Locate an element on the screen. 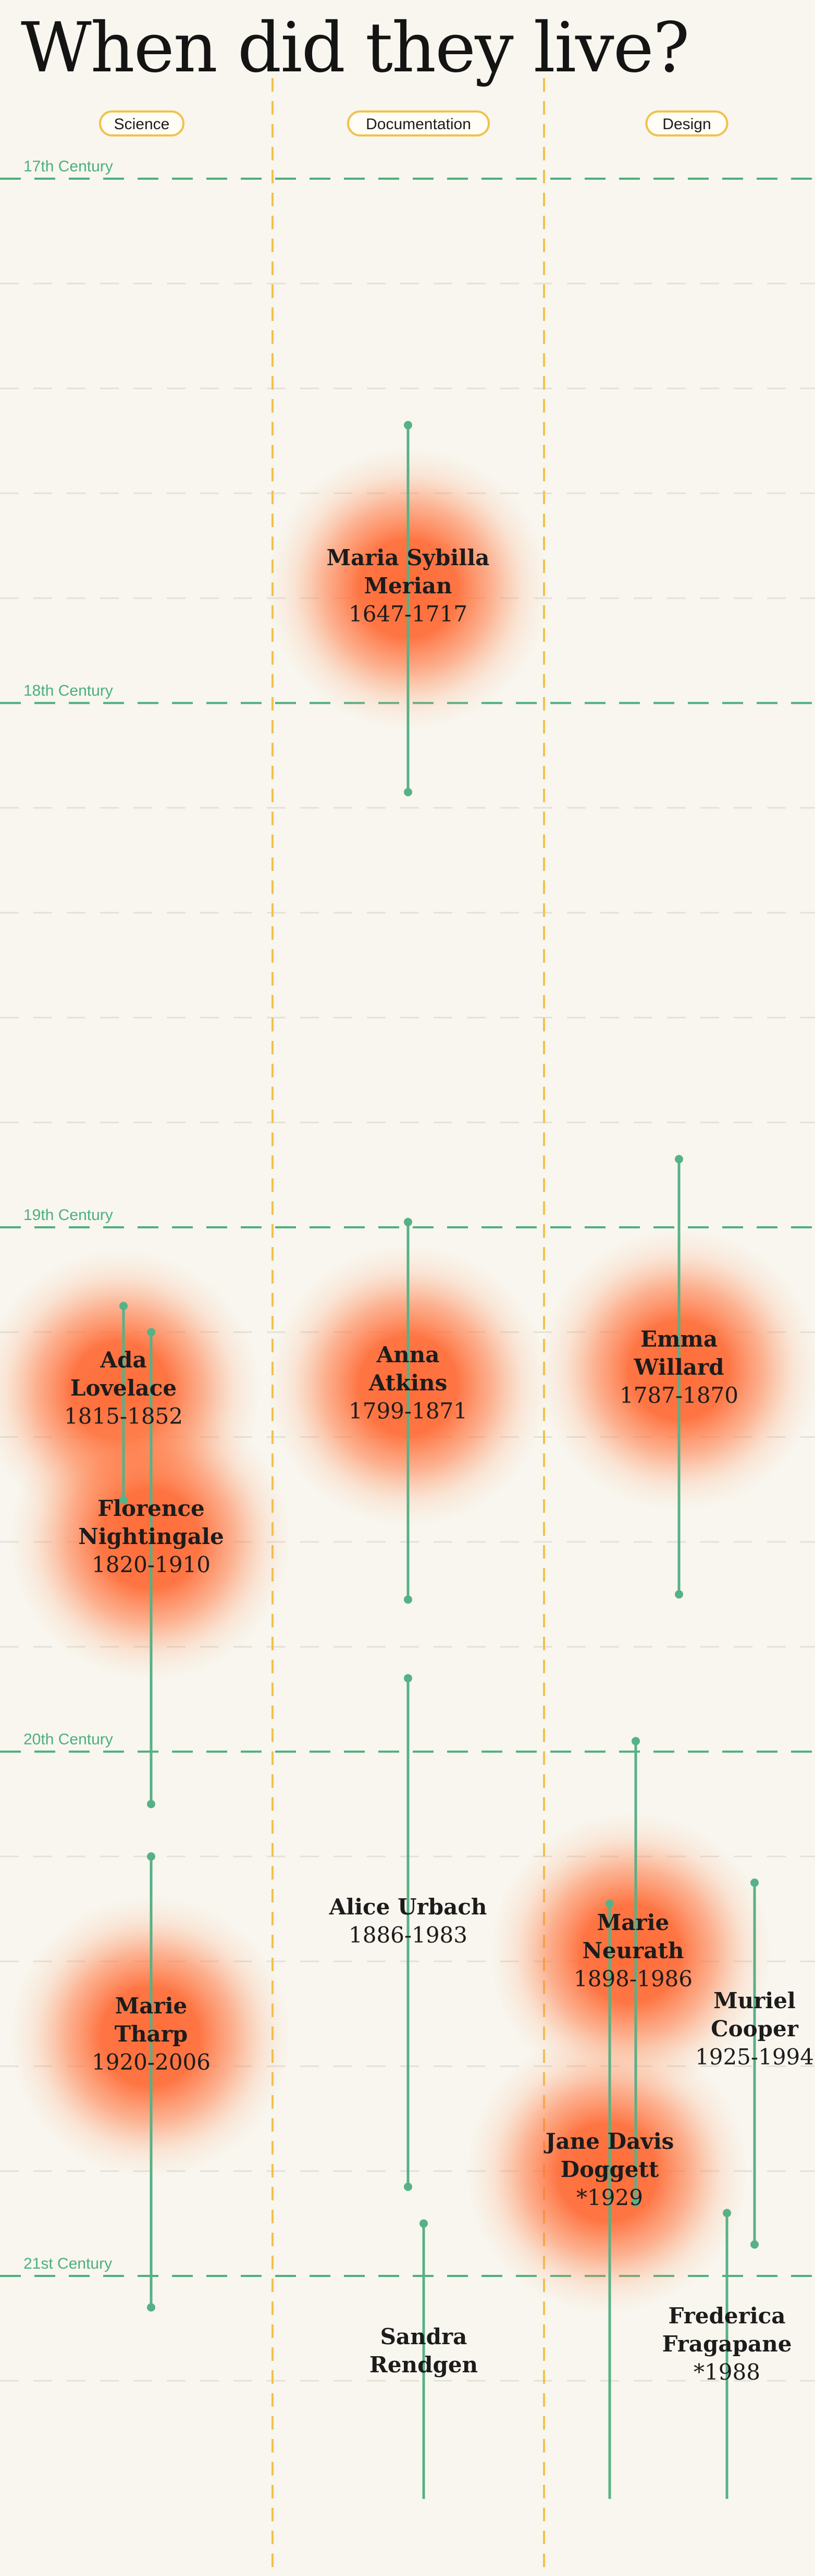  page-title: When did they live? is located at coordinates (355, 48).